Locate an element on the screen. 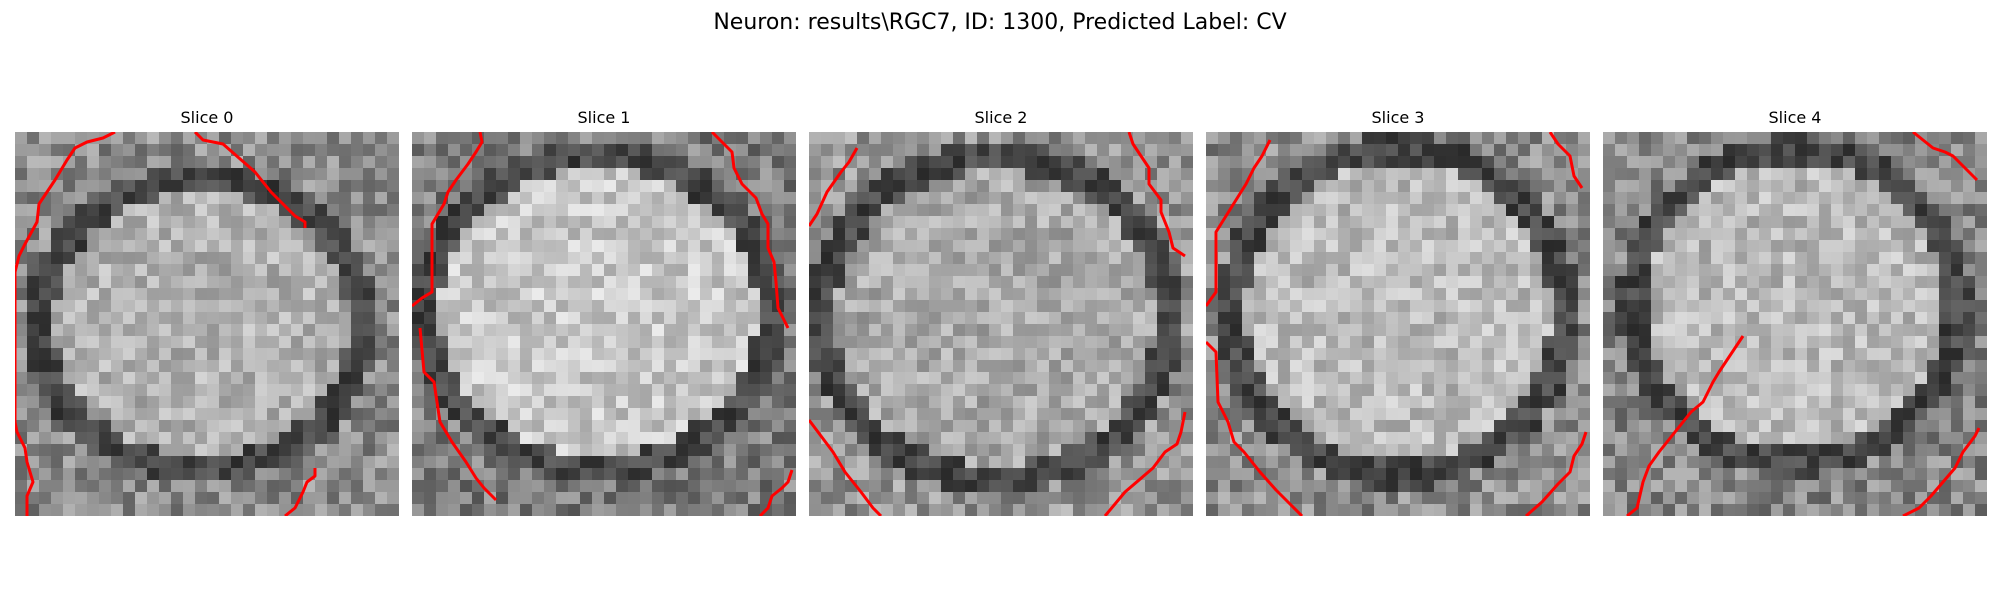 This screenshot has width=2000, height=600. slice-panel-0: Slice 0 is located at coordinates (207, 312).